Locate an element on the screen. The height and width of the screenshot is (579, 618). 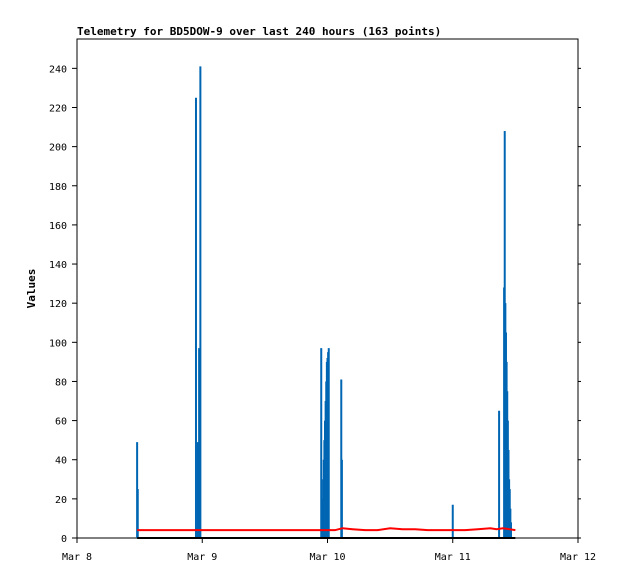
y-tick-label: 60 is located at coordinates (61, 422).